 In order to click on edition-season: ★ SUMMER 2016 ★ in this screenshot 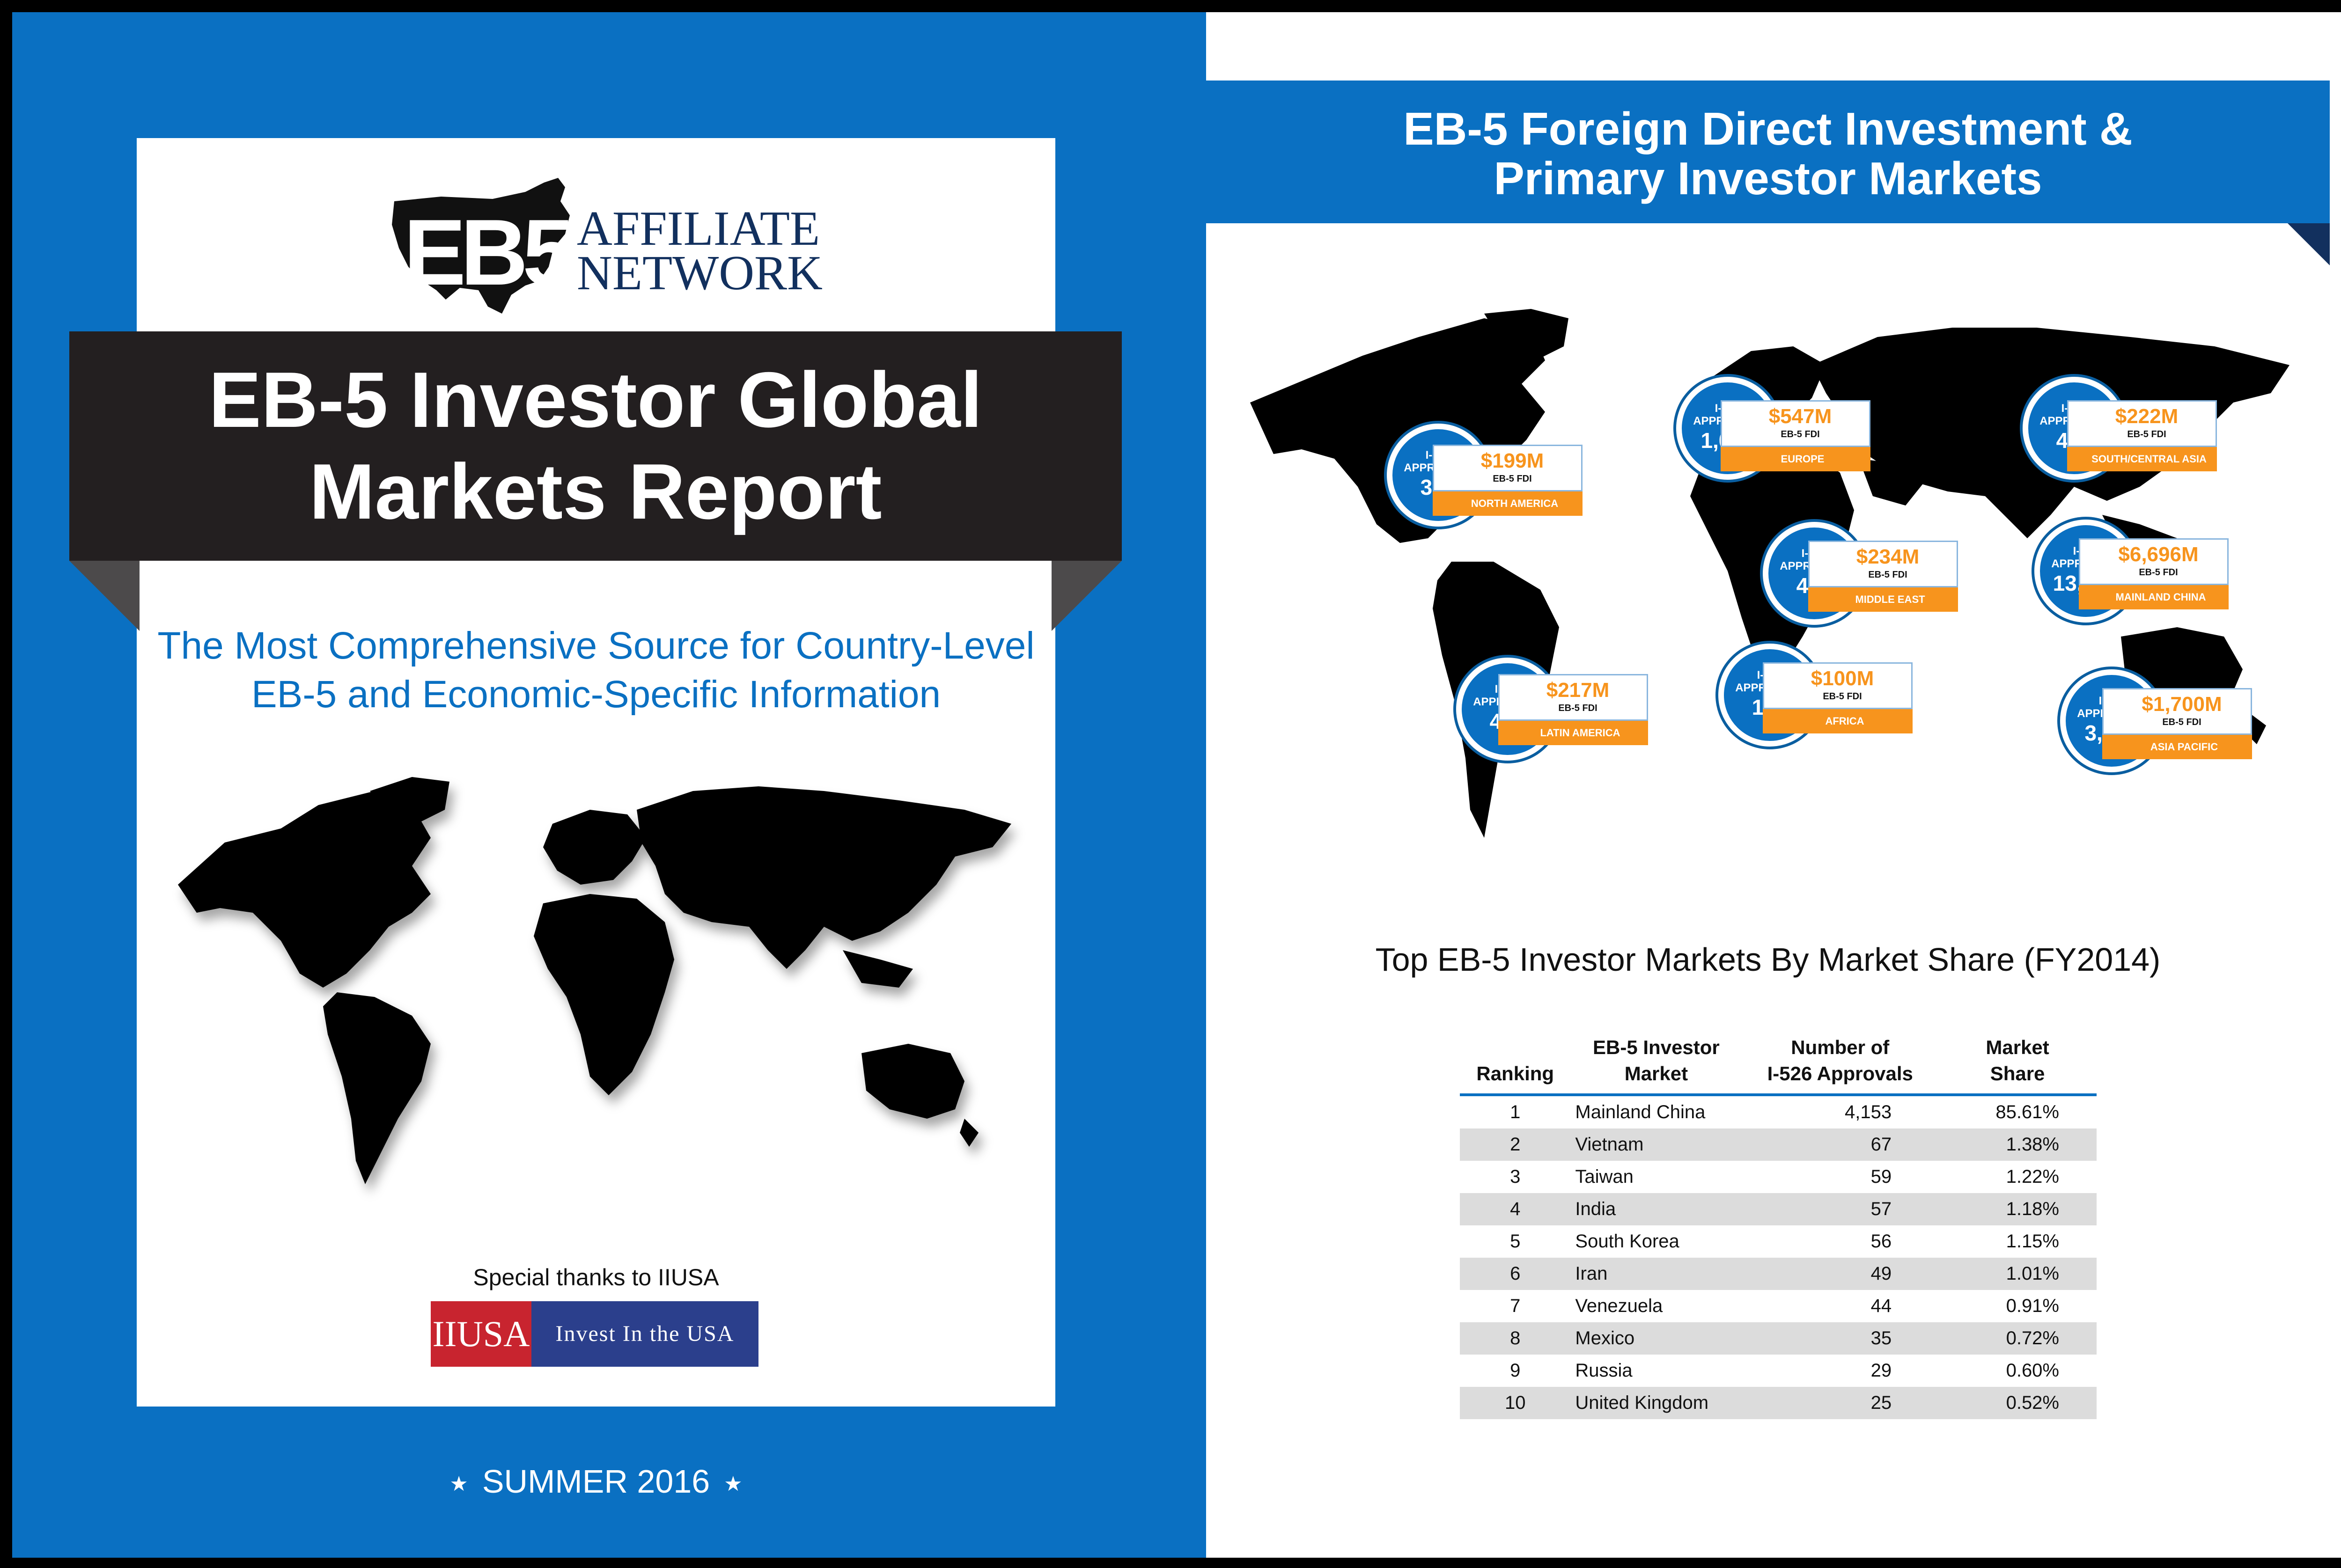, I will do `click(596, 1481)`.